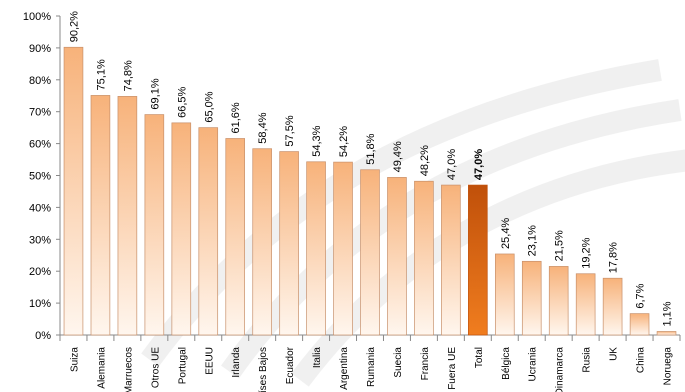 The width and height of the screenshot is (685, 392). Describe the element at coordinates (263, 369) in the screenshot. I see `category-label: Países Bajos` at that location.